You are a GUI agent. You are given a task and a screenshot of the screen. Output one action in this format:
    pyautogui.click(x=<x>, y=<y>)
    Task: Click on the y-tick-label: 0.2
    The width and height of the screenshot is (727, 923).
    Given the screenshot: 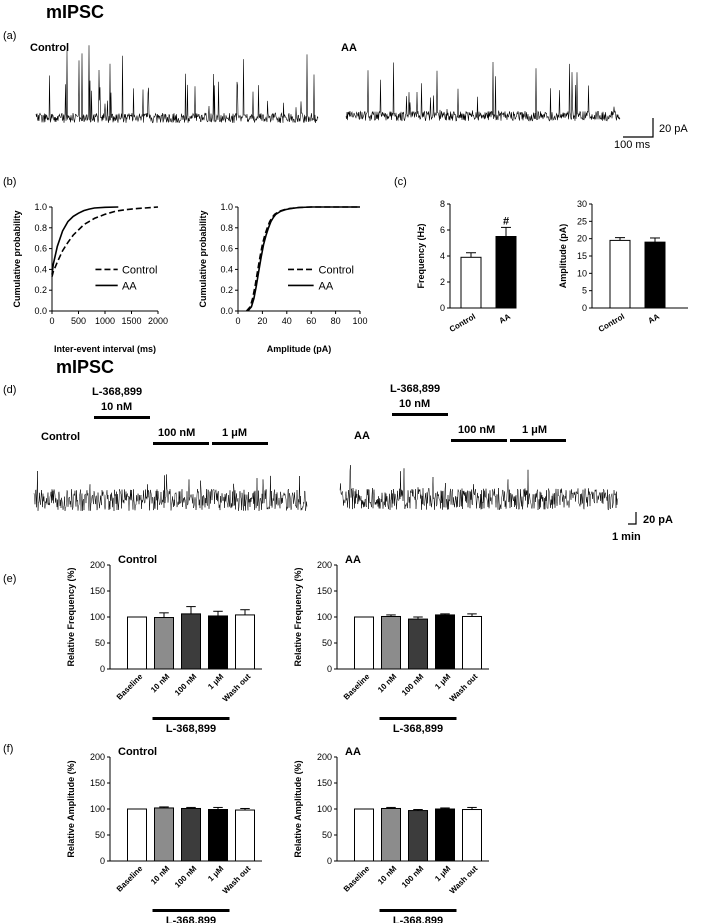 What is the action you would take?
    pyautogui.click(x=226, y=290)
    